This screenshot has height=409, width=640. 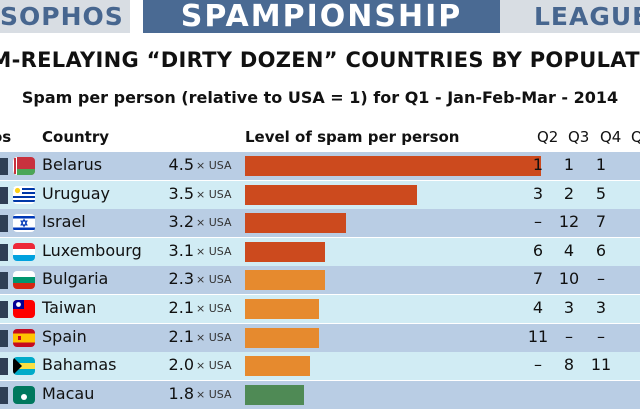 What do you see at coordinates (76, 193) in the screenshot?
I see `country-label: Uruguay` at bounding box center [76, 193].